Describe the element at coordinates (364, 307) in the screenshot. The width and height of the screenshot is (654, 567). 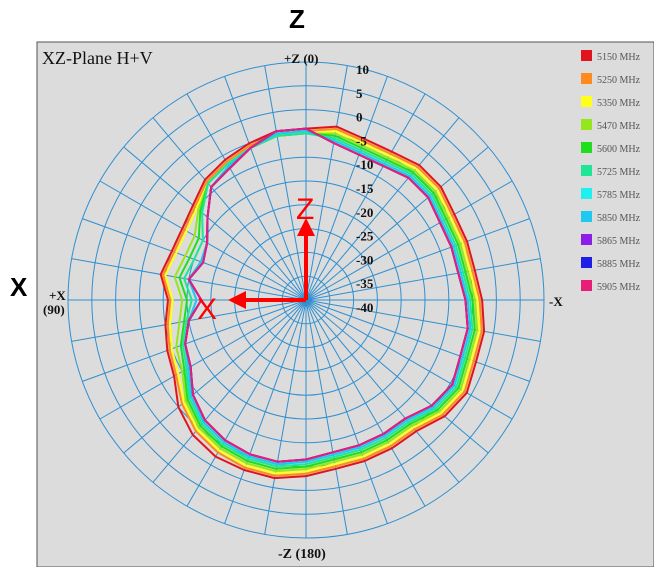
I see `radial-tick-label: -40` at that location.